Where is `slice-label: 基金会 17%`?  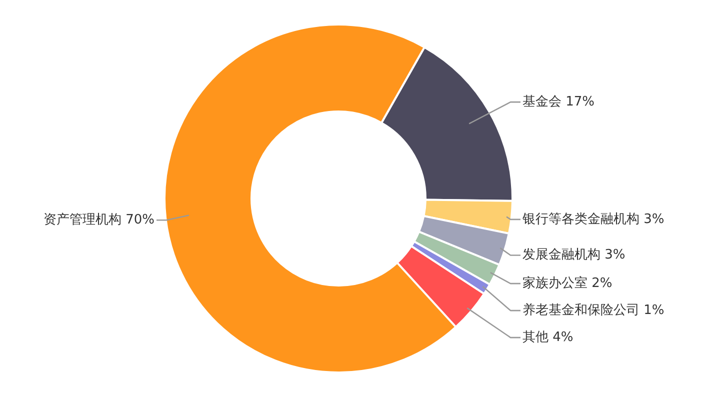
slice-label: 基金会 17% is located at coordinates (558, 102).